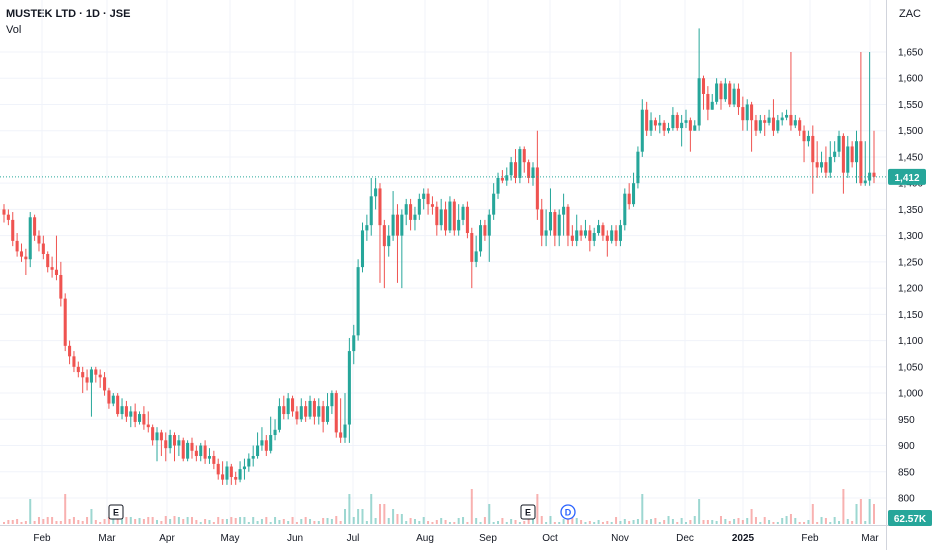  Describe the element at coordinates (906, 178) in the screenshot. I see `last-price-text: 1,412` at that location.